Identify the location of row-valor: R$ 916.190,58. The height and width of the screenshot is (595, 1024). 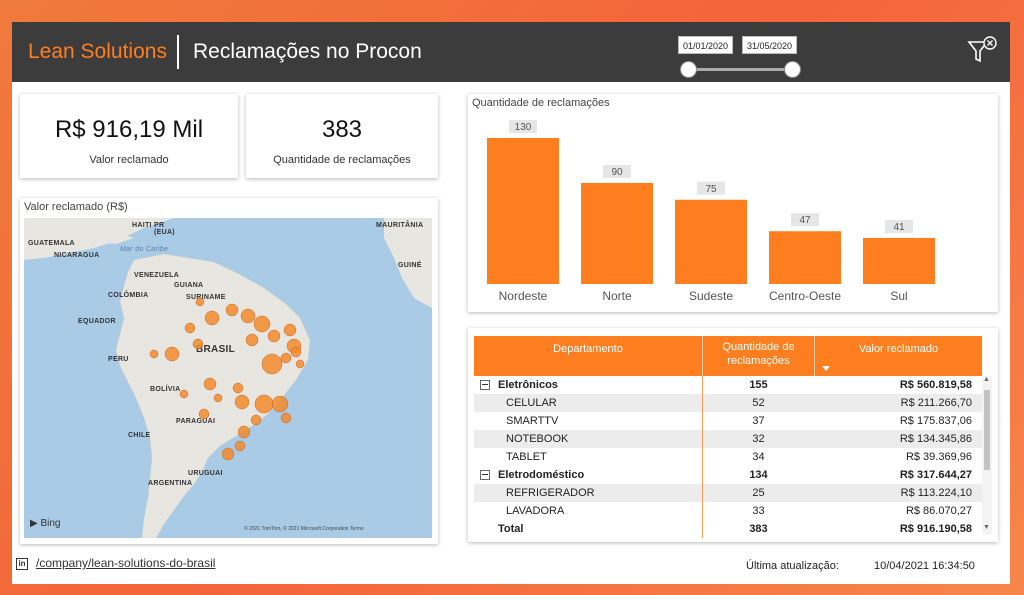
(935, 529).